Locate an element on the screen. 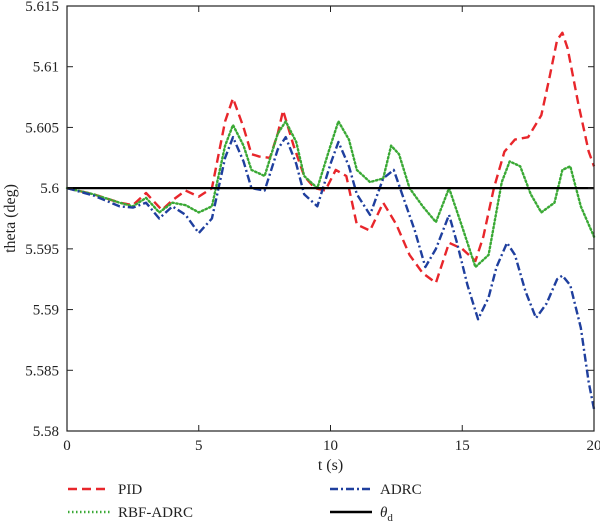 Image resolution: width=600 pixels, height=531 pixels. y-tick-label: 5.59 is located at coordinates (46, 311).